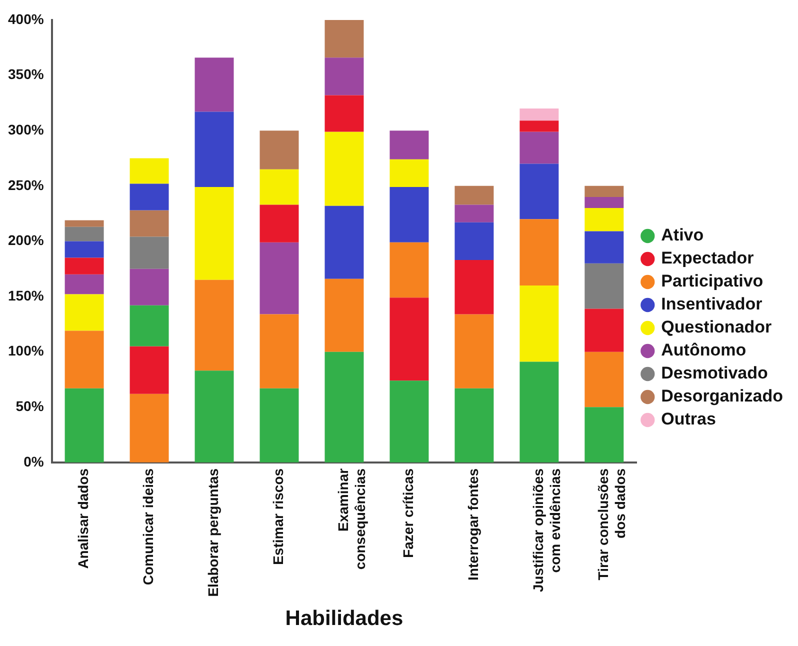 The width and height of the screenshot is (798, 646). I want to click on y-tick-label: 400%, so click(26, 18).